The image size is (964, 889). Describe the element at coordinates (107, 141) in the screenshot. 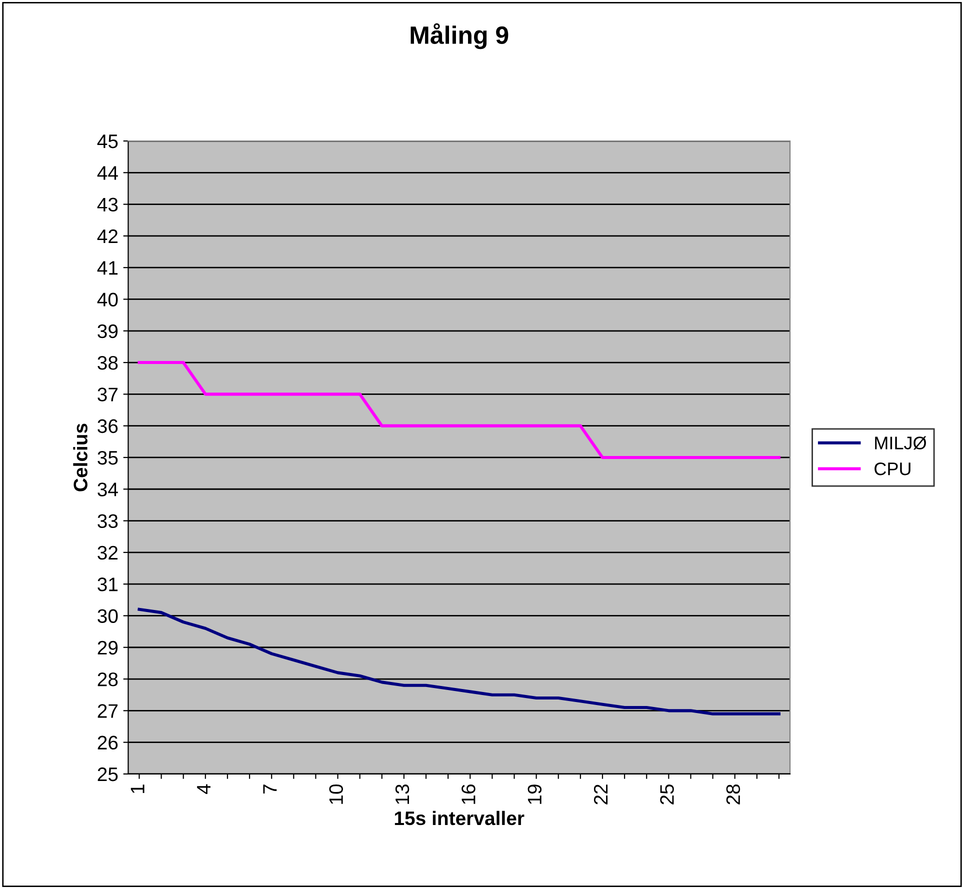

I see `y-tick-label: 45` at that location.